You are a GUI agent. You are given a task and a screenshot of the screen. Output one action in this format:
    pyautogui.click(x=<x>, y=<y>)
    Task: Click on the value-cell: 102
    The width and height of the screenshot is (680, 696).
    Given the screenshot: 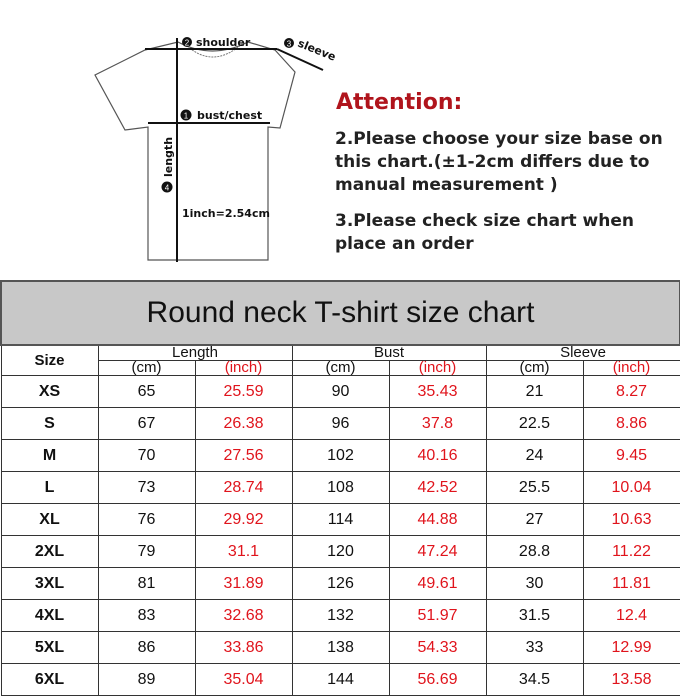 What is the action you would take?
    pyautogui.click(x=340, y=455)
    